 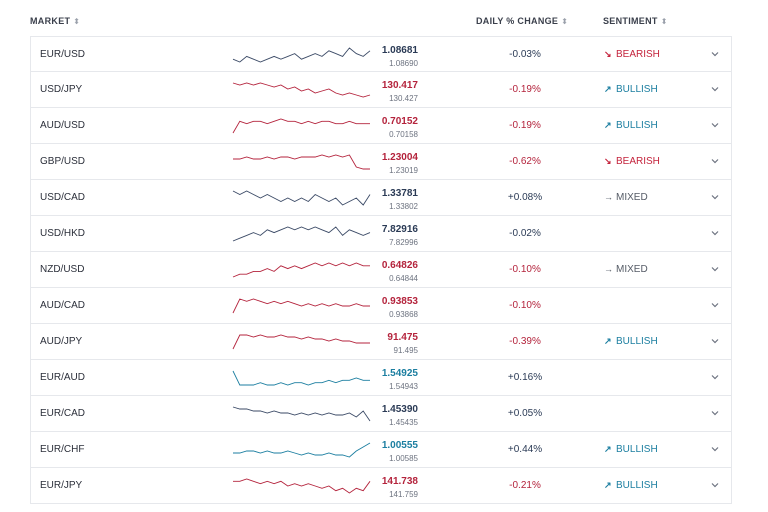 What do you see at coordinates (63, 413) in the screenshot?
I see `market-pair: EUR/CAD` at bounding box center [63, 413].